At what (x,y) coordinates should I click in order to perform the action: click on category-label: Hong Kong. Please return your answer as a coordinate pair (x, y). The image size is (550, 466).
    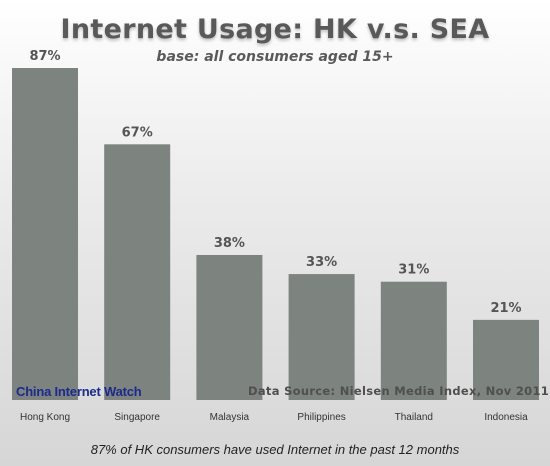
    Looking at the image, I should click on (45, 417).